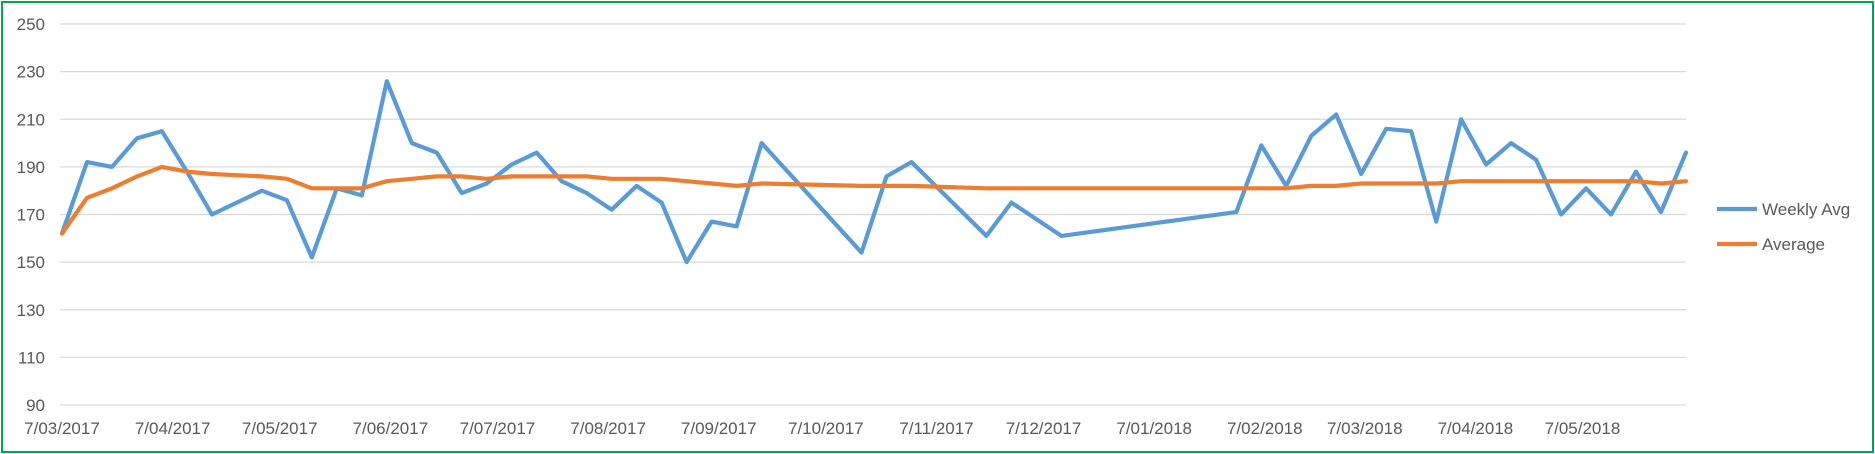 The image size is (1875, 454). I want to click on y-tick-label: 90, so click(35, 405).